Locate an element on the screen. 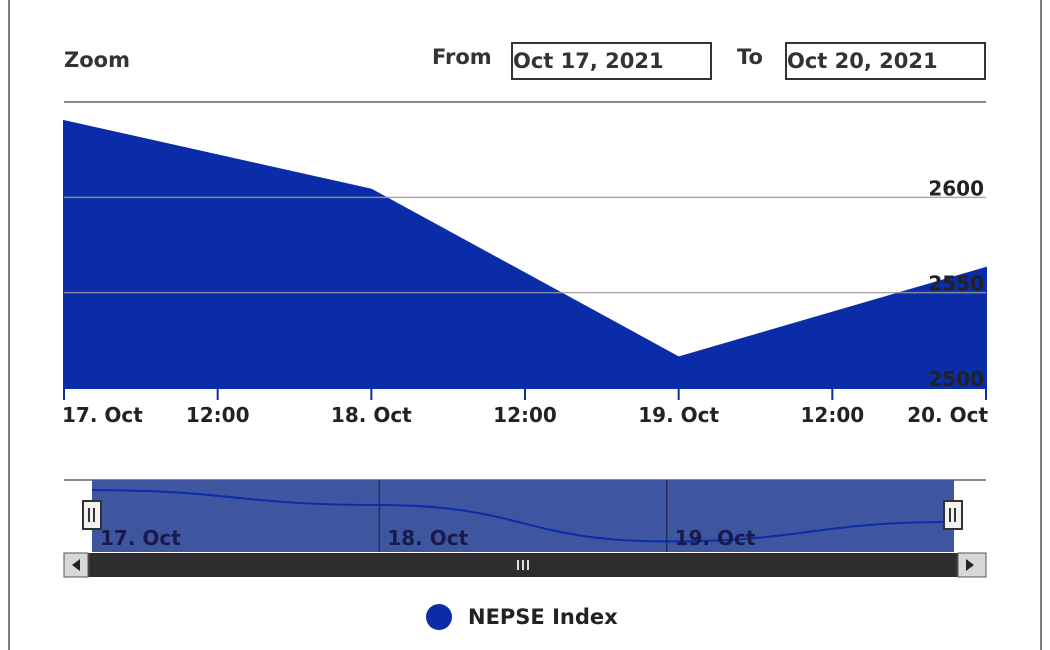 The width and height of the screenshot is (1050, 650). scrollbar-right-arrow is located at coordinates (972, 565).